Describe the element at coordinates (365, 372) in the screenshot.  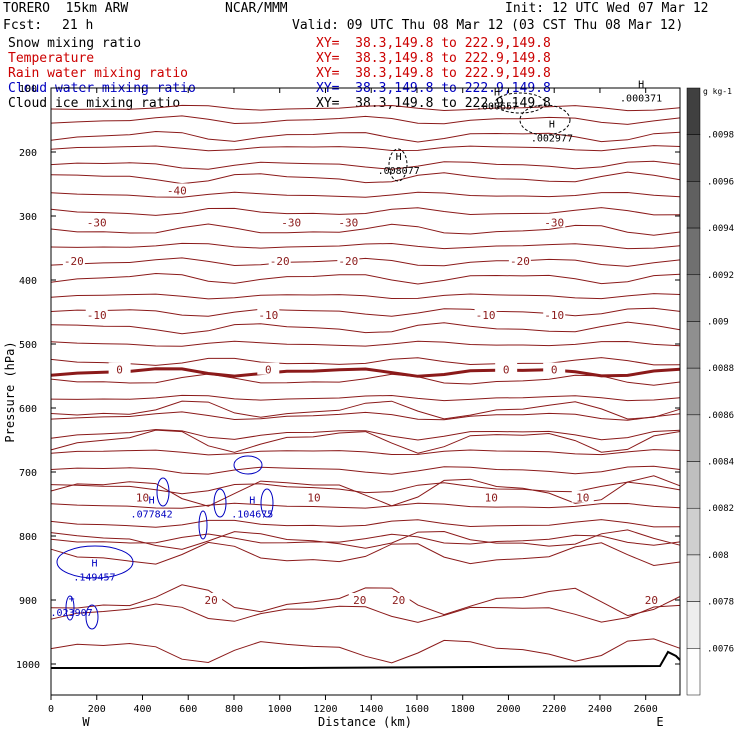
I see `isotherm-zero-line` at that location.